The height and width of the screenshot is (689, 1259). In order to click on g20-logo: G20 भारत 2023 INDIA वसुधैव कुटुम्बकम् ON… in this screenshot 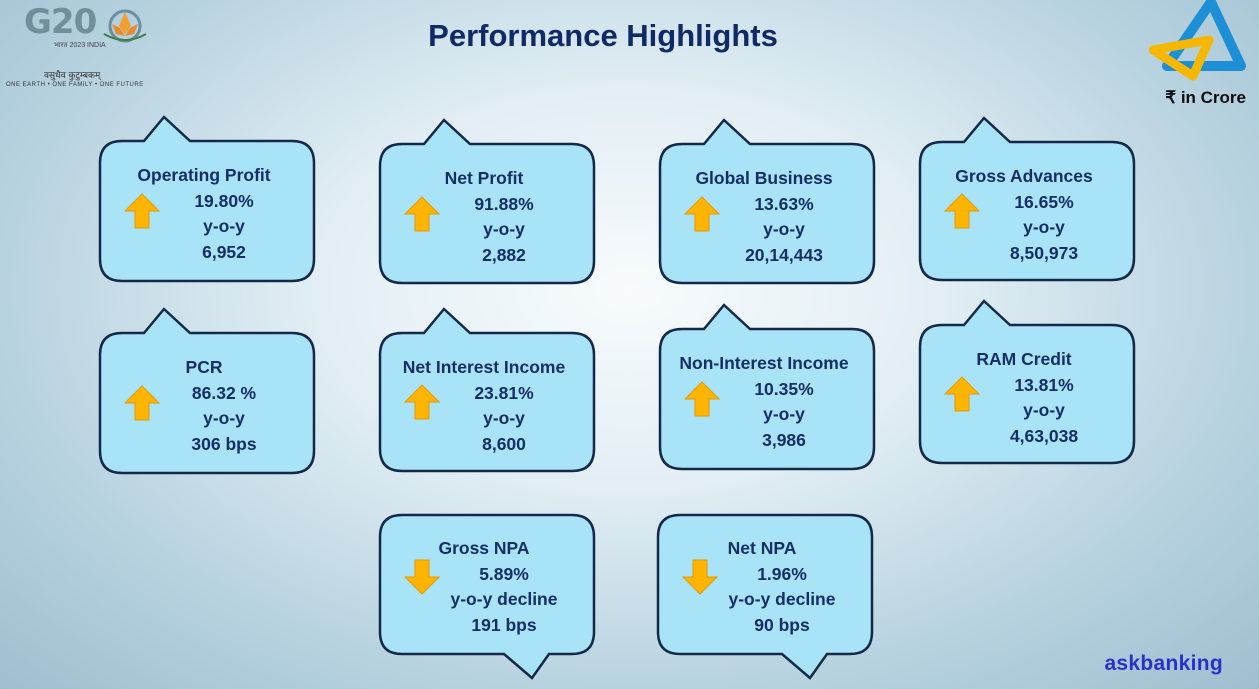, I will do `click(86, 48)`.